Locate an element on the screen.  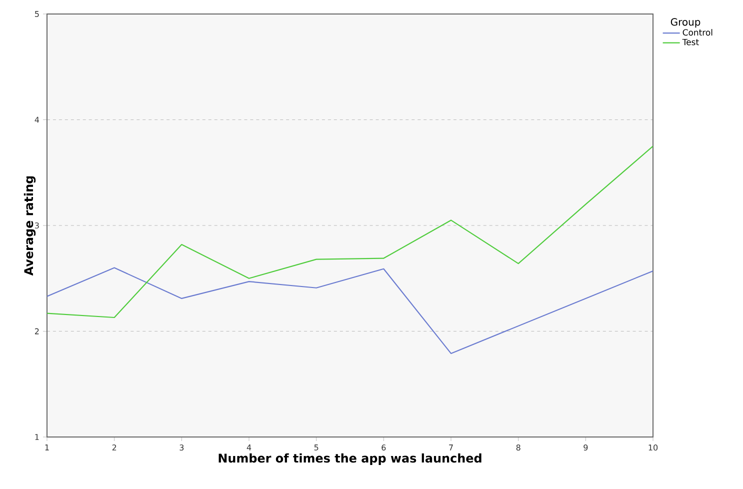
y-axis-title: Average rating is located at coordinates (30, 226).